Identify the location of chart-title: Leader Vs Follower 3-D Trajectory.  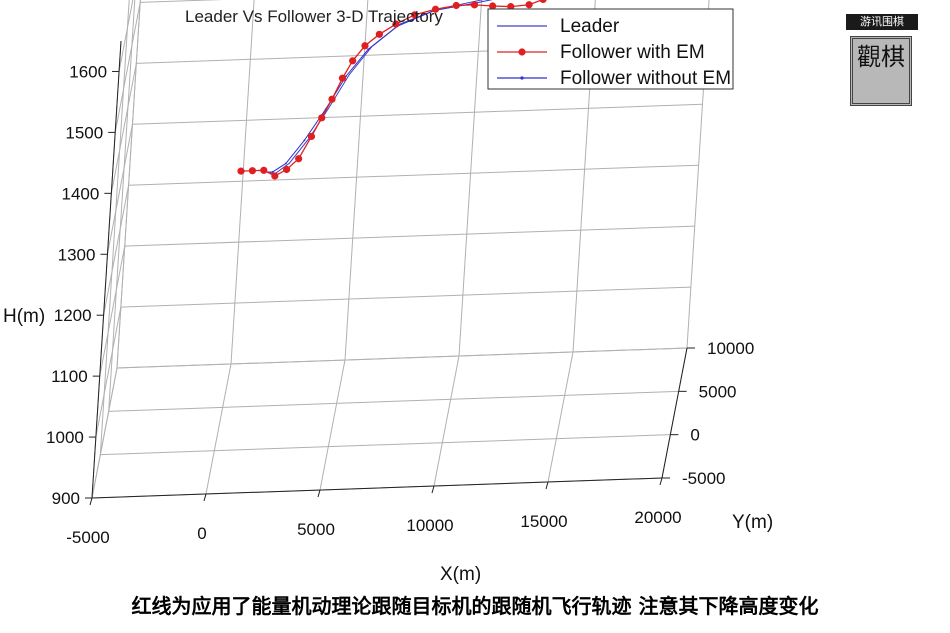
(314, 16).